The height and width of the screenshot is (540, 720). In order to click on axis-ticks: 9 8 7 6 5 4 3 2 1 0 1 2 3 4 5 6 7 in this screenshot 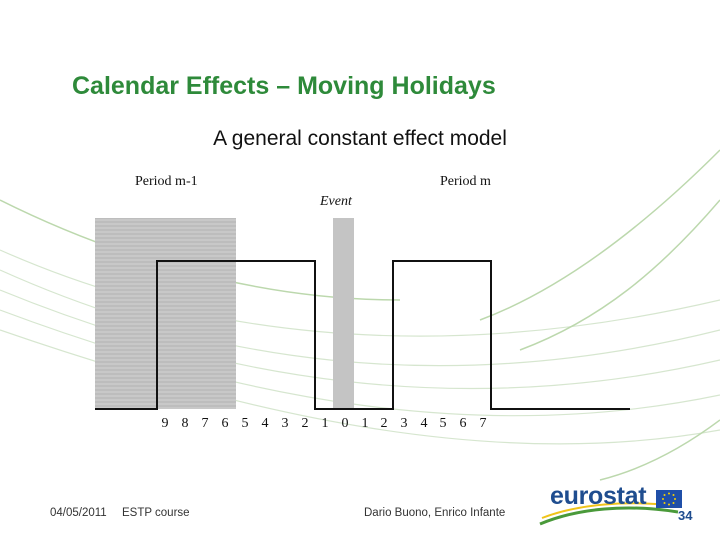, I will do `click(324, 423)`.